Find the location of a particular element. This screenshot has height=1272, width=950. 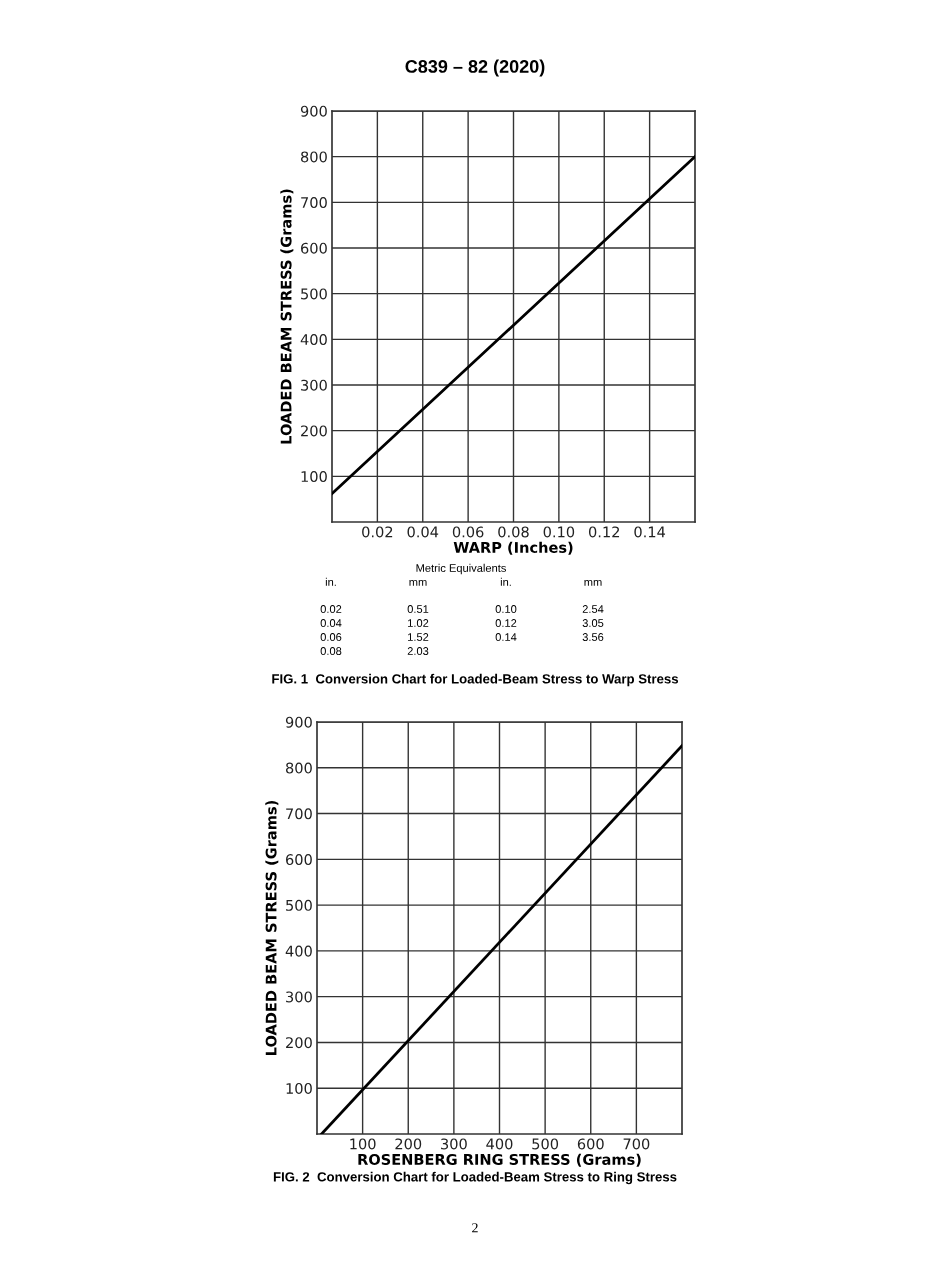

text: 0.51 is located at coordinates (418, 609).